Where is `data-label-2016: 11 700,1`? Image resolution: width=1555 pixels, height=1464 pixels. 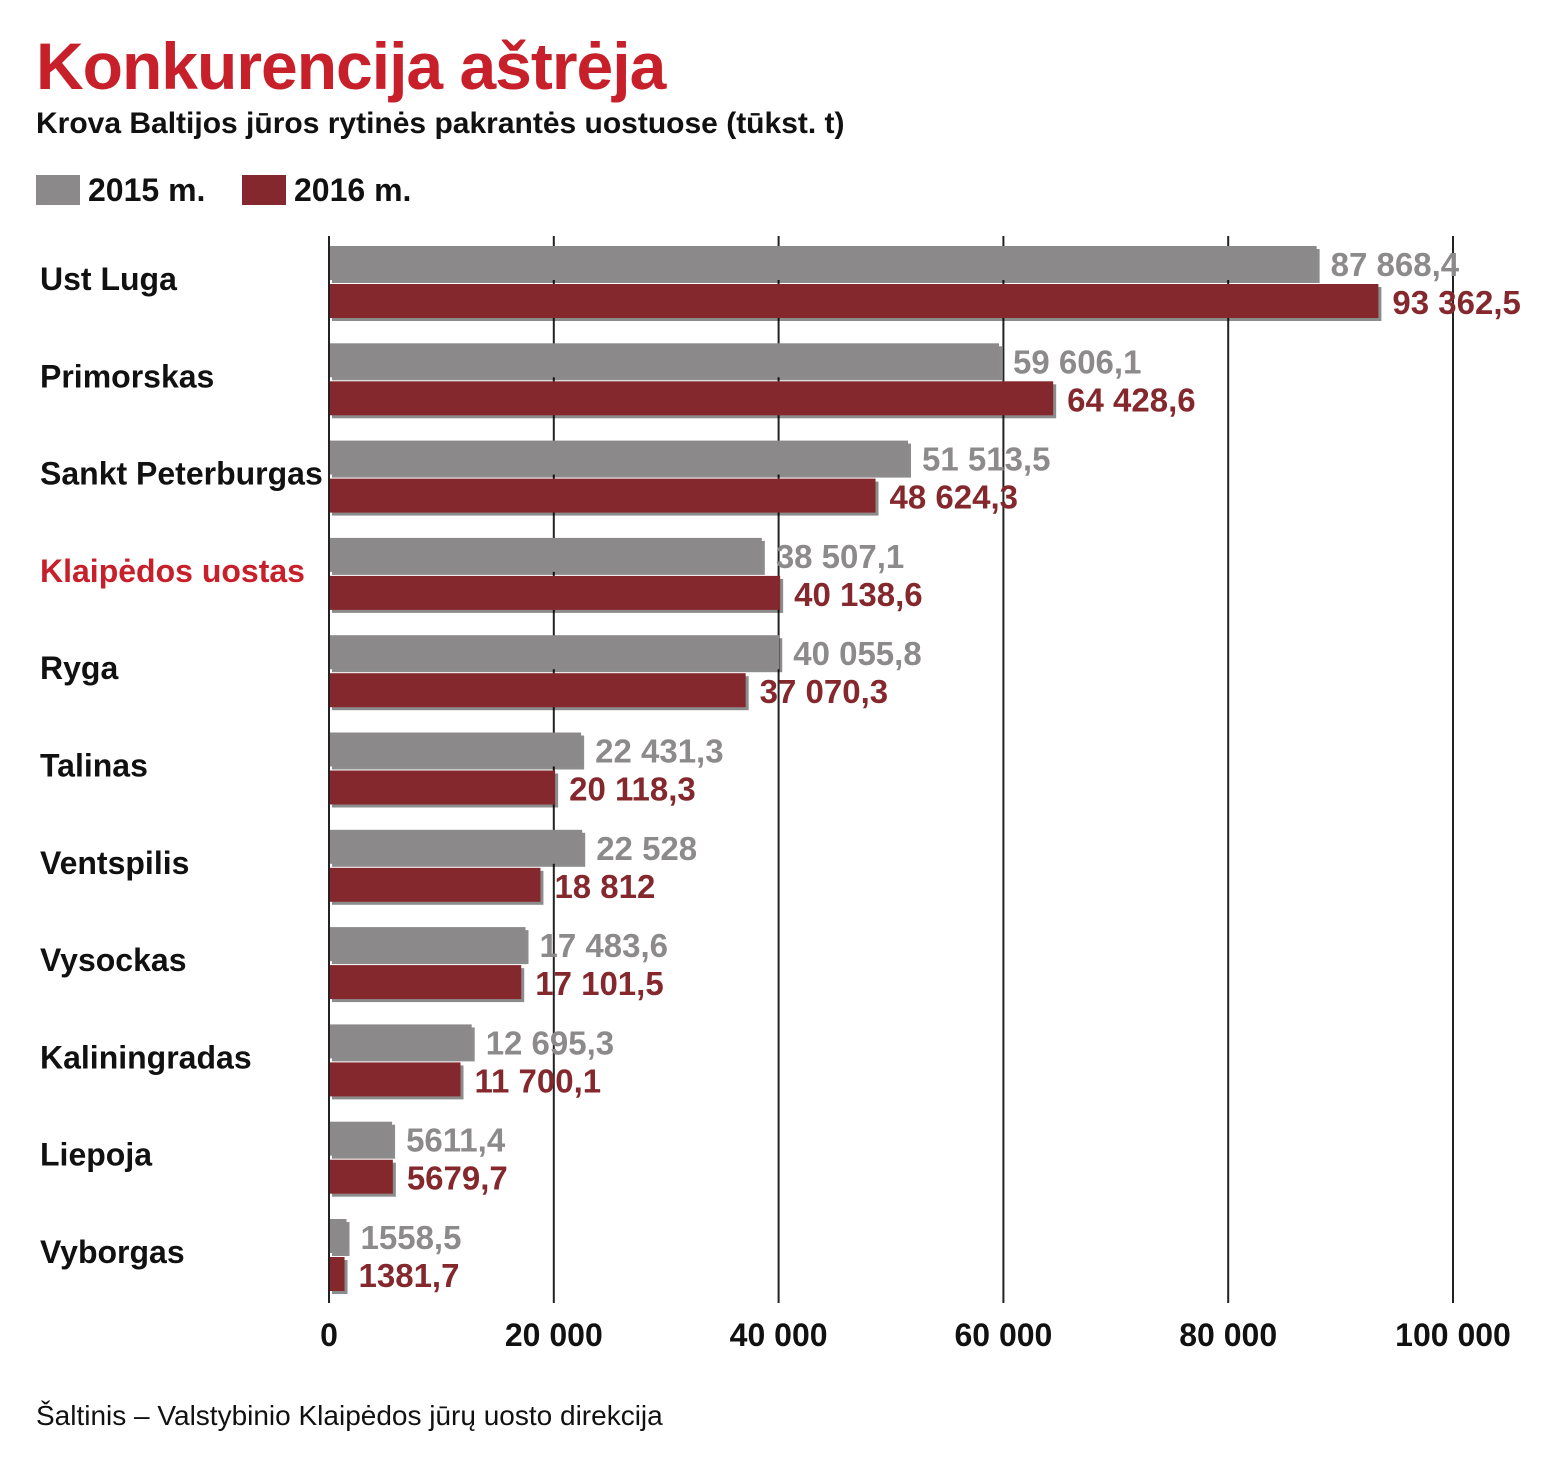
data-label-2016: 11 700,1 is located at coordinates (538, 1080).